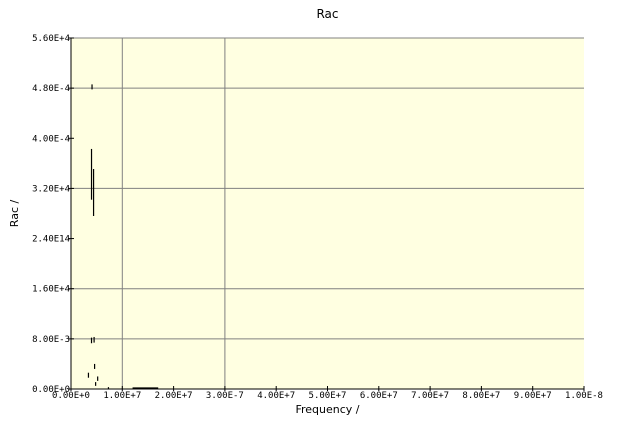 Image resolution: width=617 pixels, height=421 pixels. I want to click on y-tick-label-2: 1.60E+4, so click(51, 290).